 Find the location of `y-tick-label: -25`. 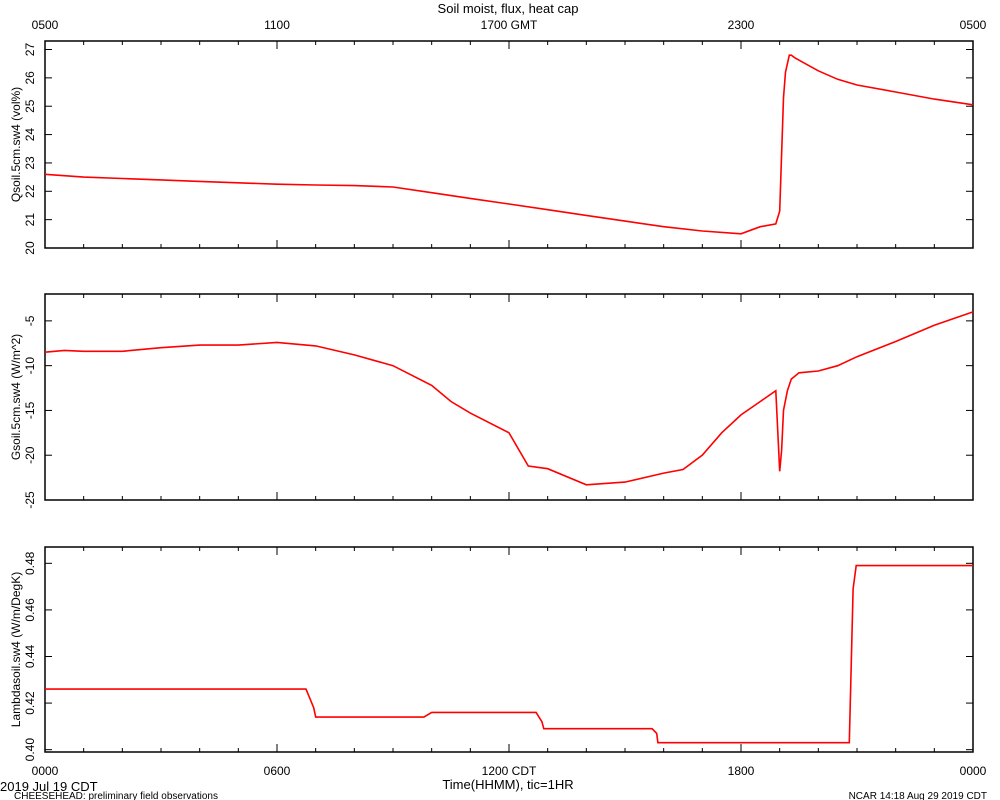

y-tick-label: -25 is located at coordinates (30, 500).